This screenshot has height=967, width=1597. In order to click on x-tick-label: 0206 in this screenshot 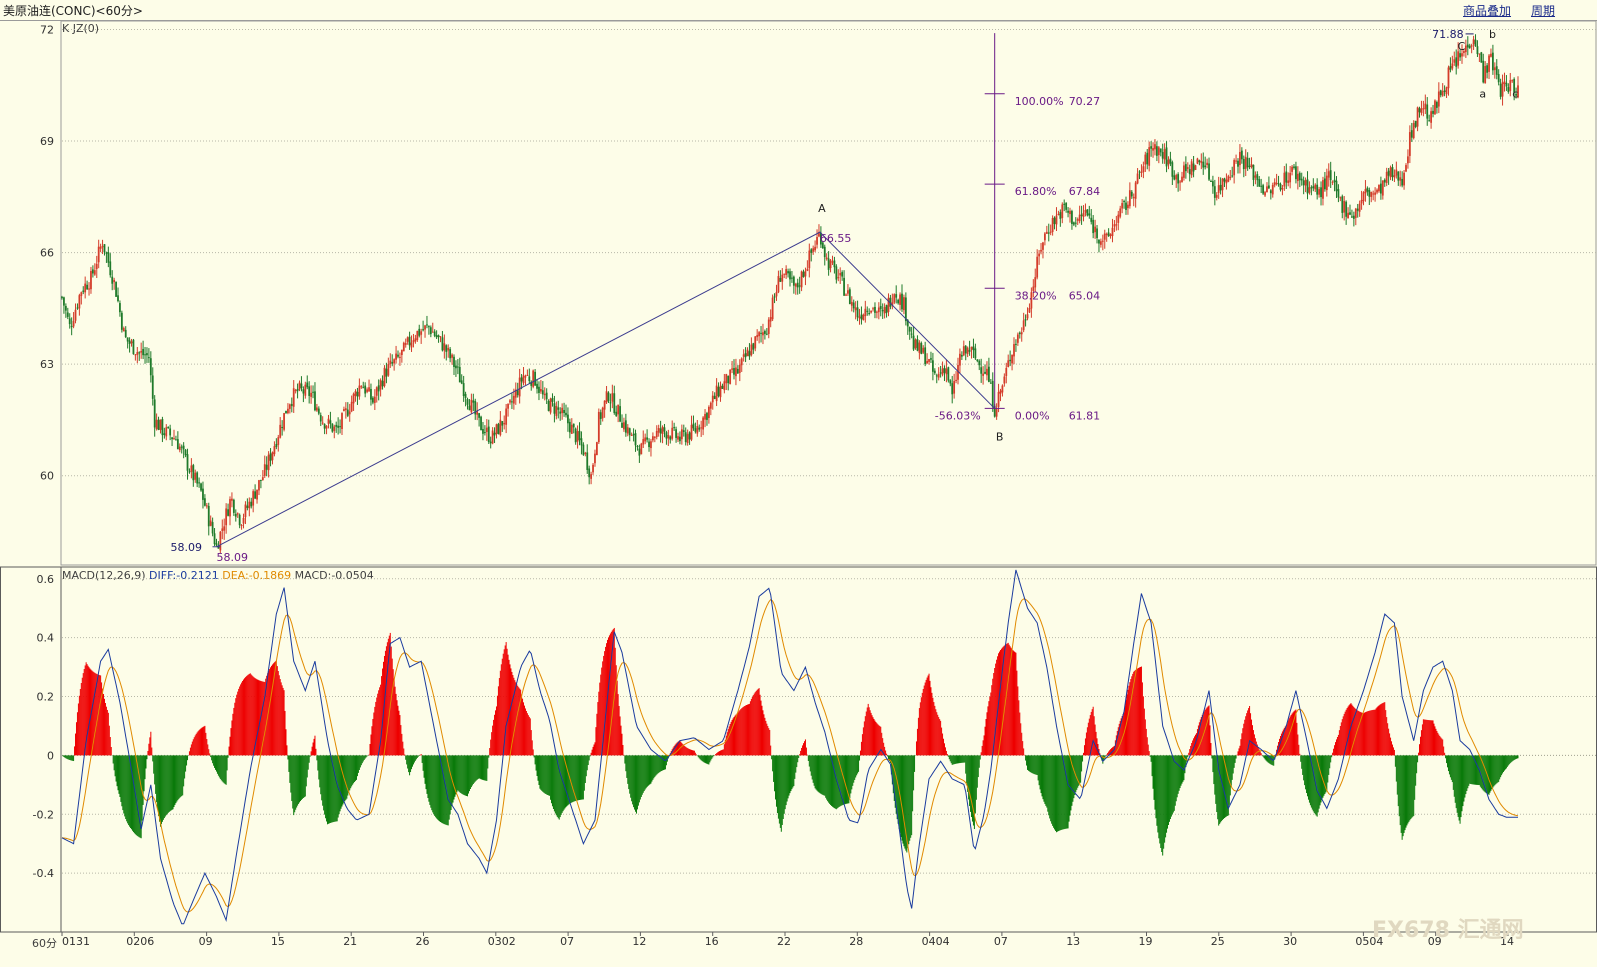, I will do `click(140, 941)`.